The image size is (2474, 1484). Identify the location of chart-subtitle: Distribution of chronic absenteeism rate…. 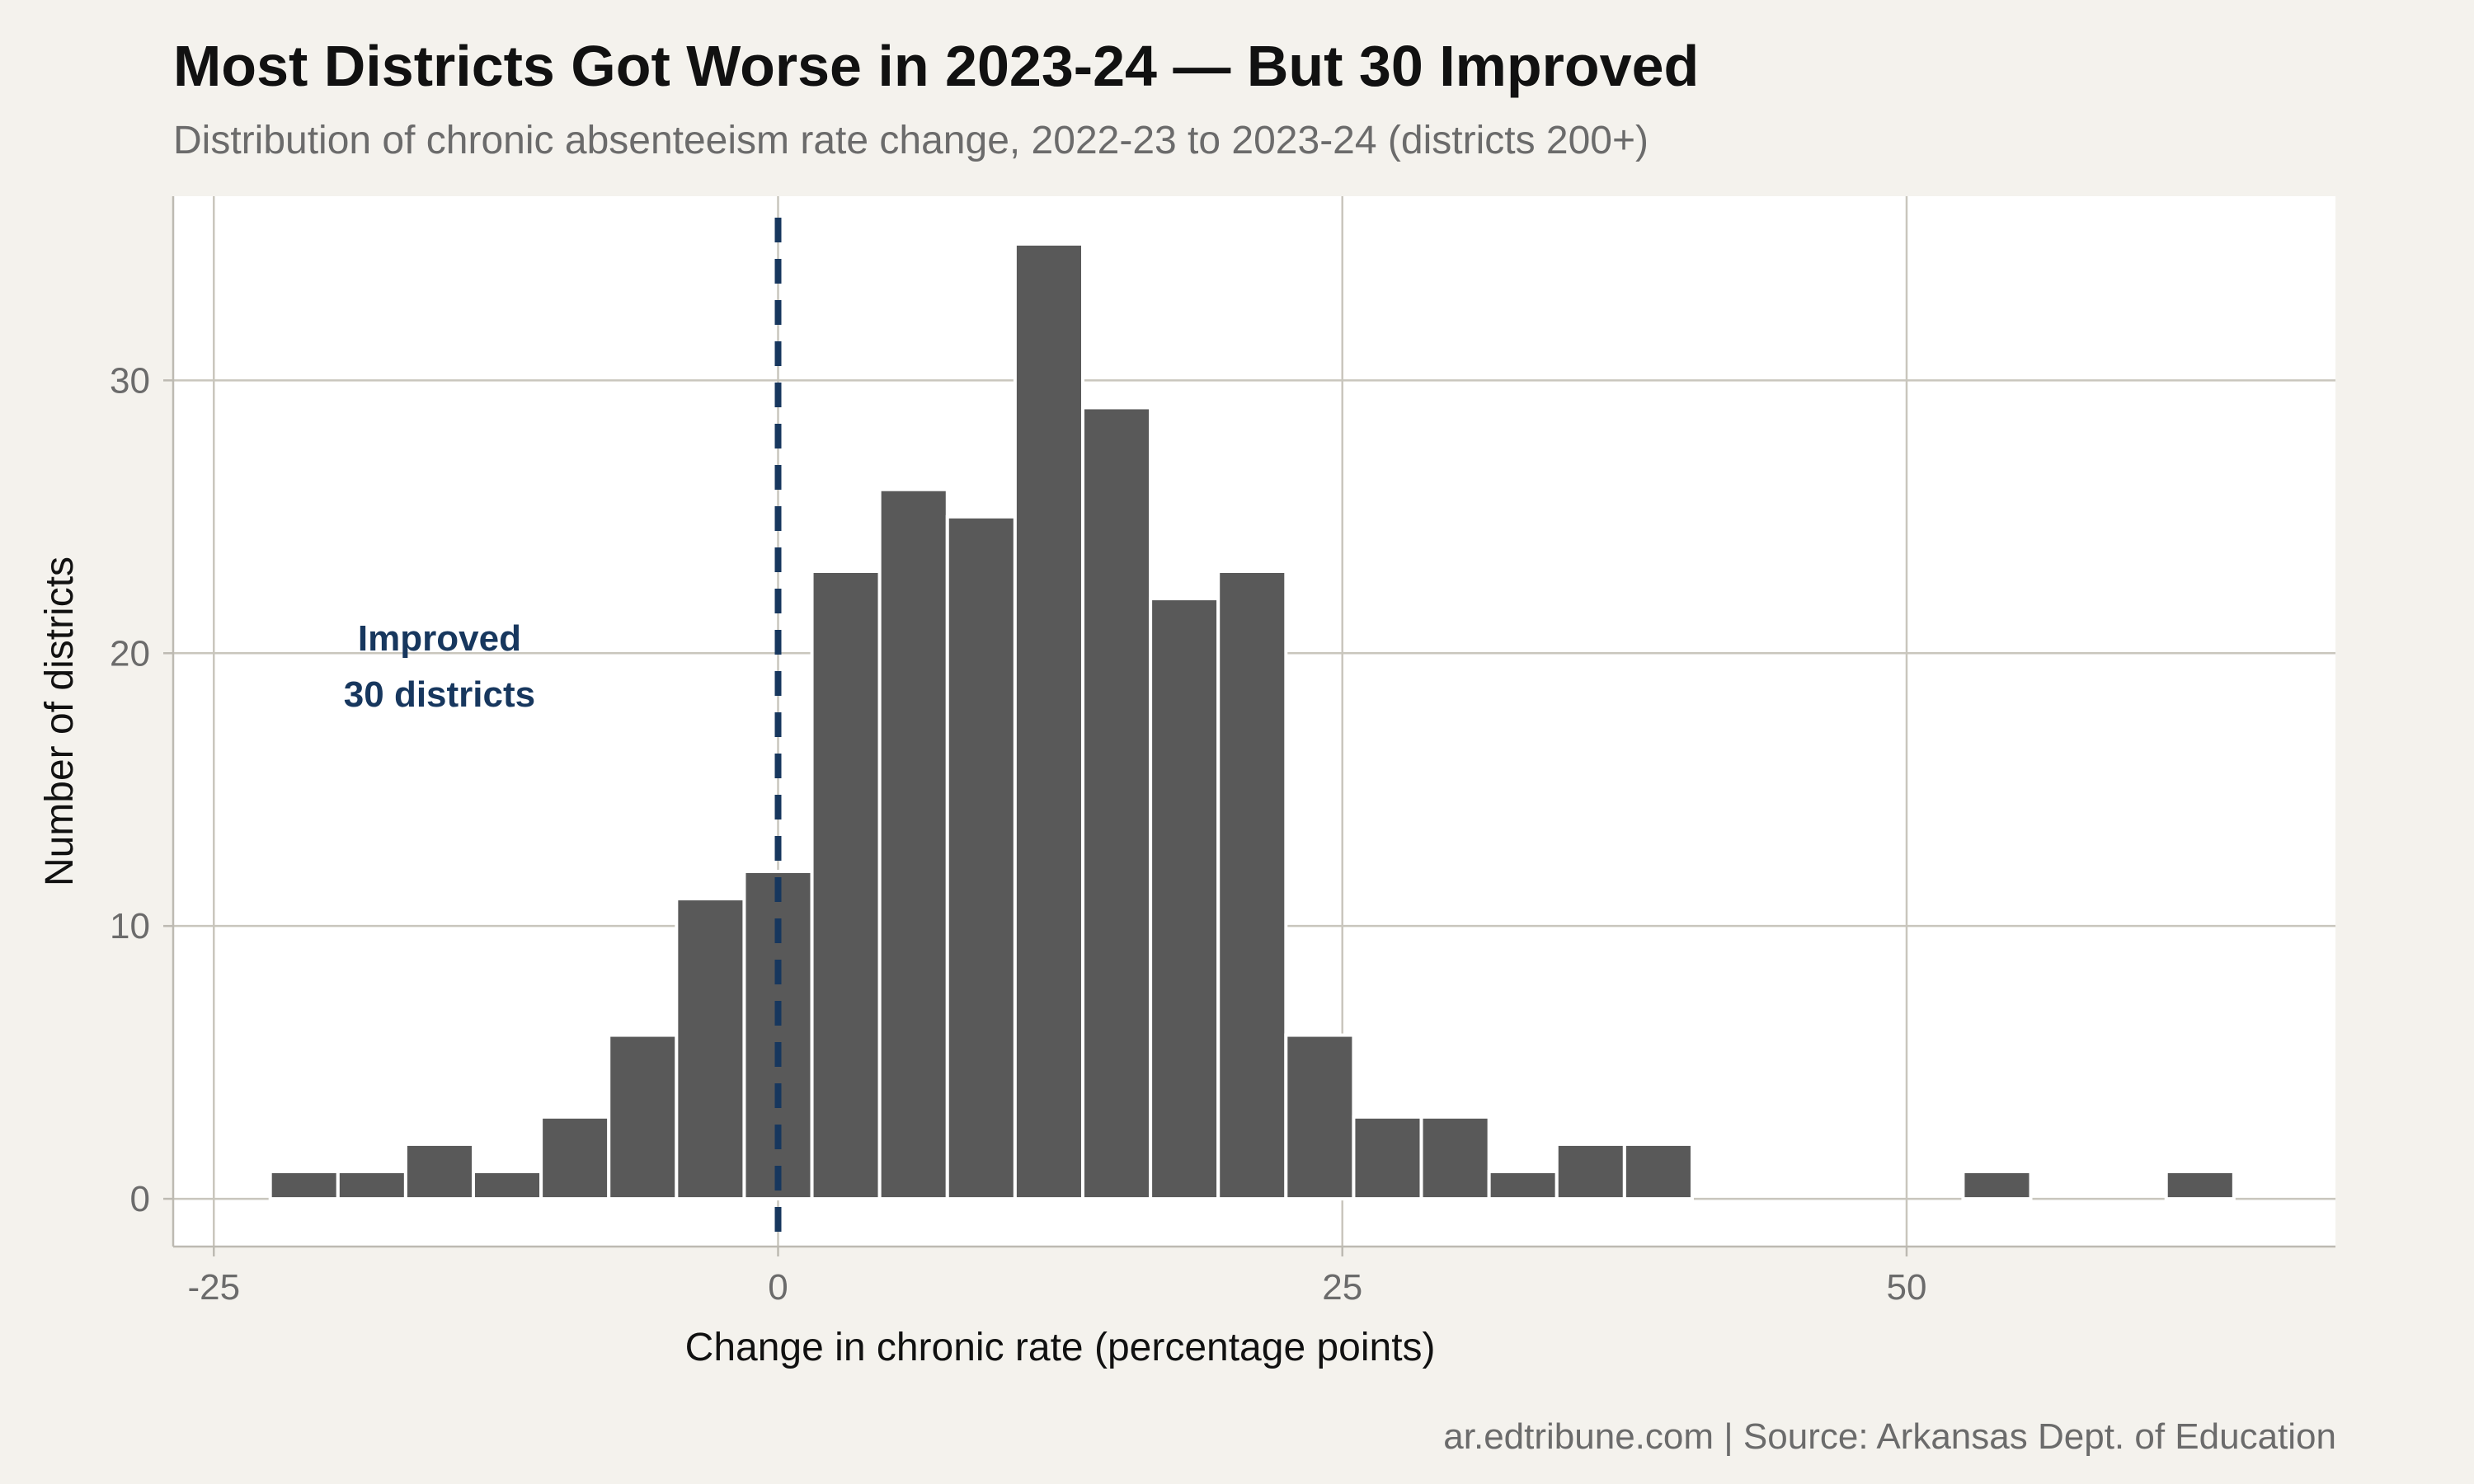
(911, 140).